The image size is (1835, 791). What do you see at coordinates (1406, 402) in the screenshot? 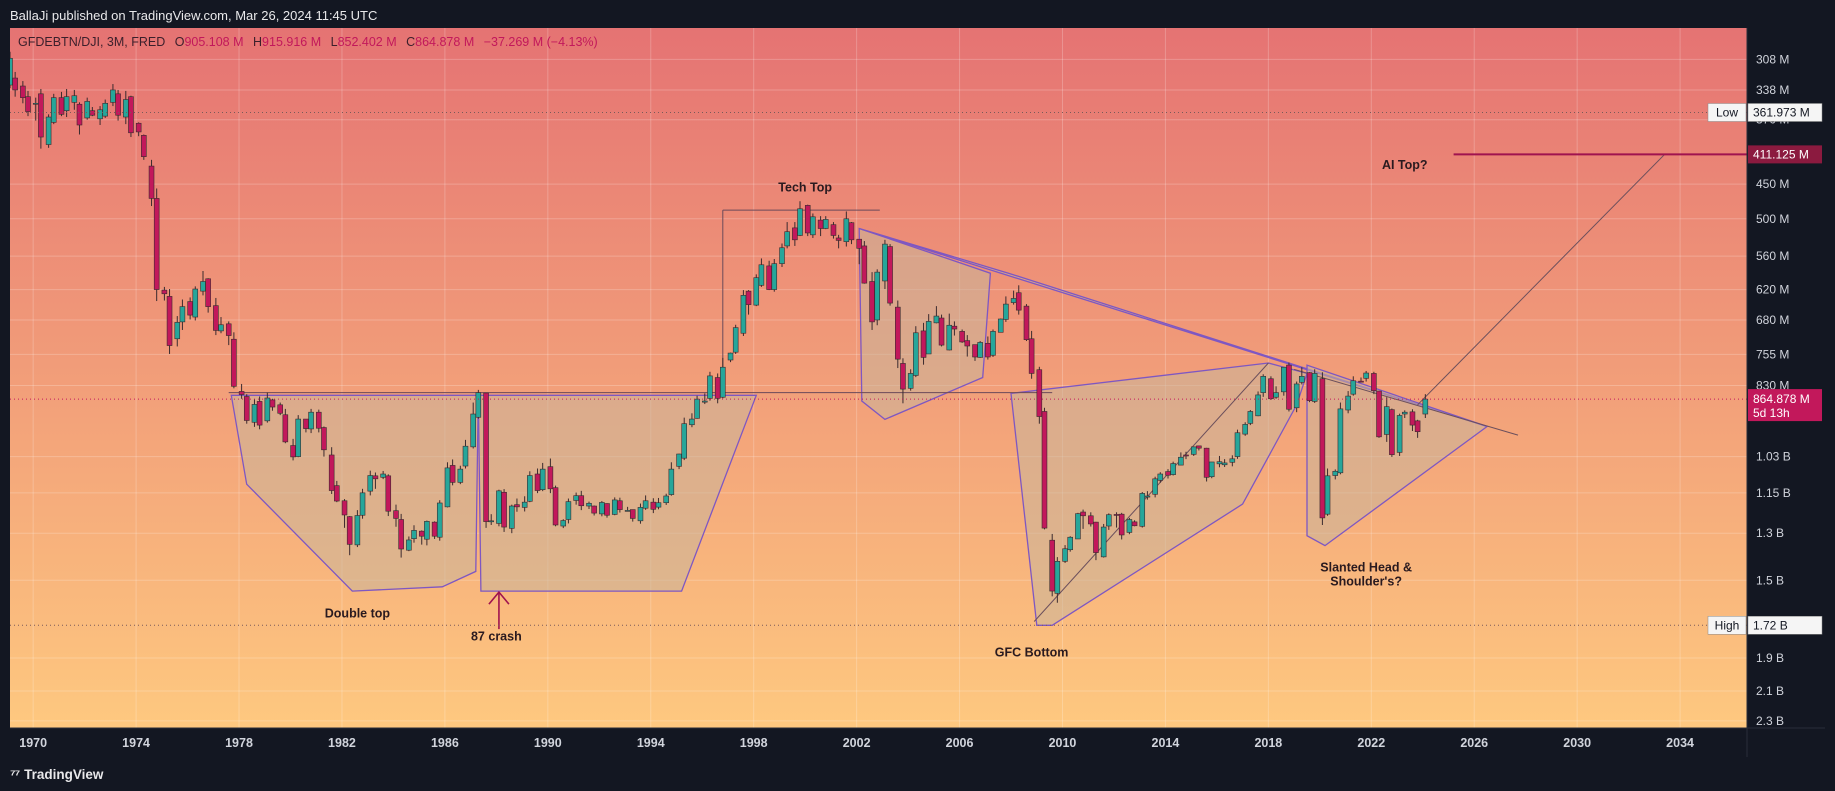
I see `line-triangle-extension` at bounding box center [1406, 402].